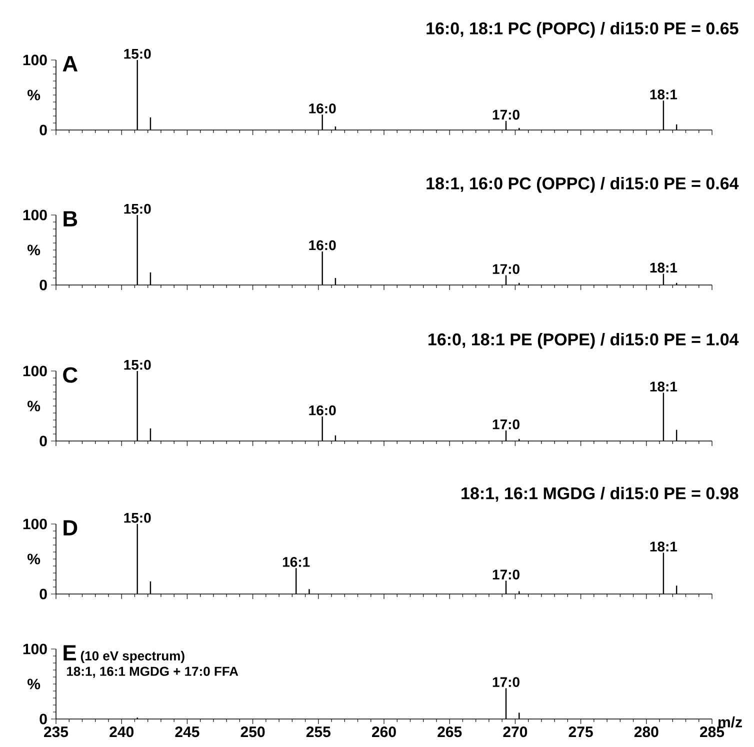  I want to click on annotation: 18:1, 16:1 MGDG + 17:0 FFA, so click(152, 672).